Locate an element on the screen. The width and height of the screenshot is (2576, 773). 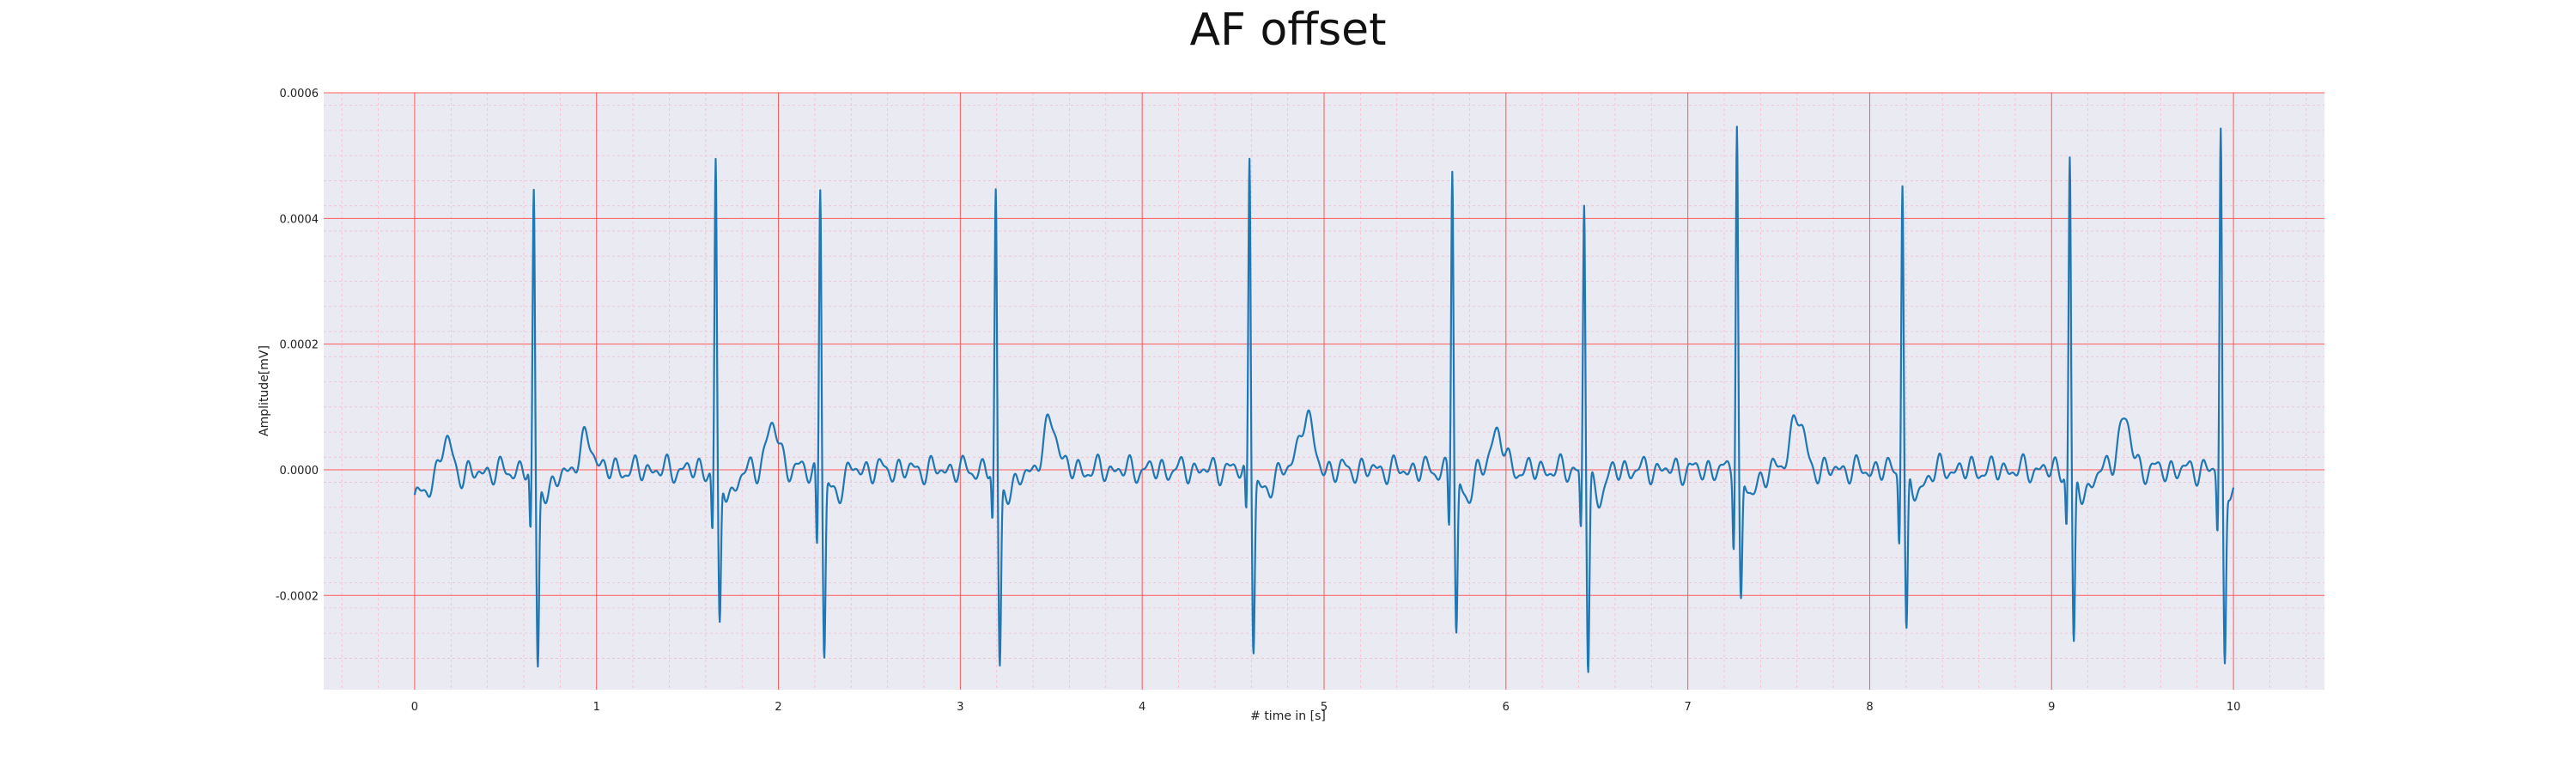
y-tick-label: 0.0002 is located at coordinates (300, 345).